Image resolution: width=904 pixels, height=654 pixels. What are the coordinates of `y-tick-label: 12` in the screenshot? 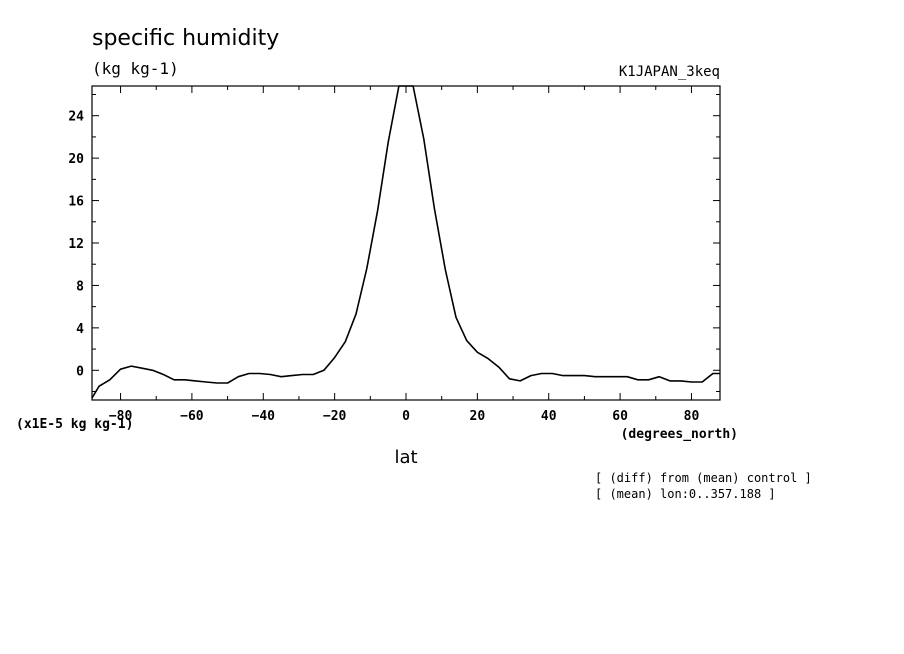 It's located at (76, 244).